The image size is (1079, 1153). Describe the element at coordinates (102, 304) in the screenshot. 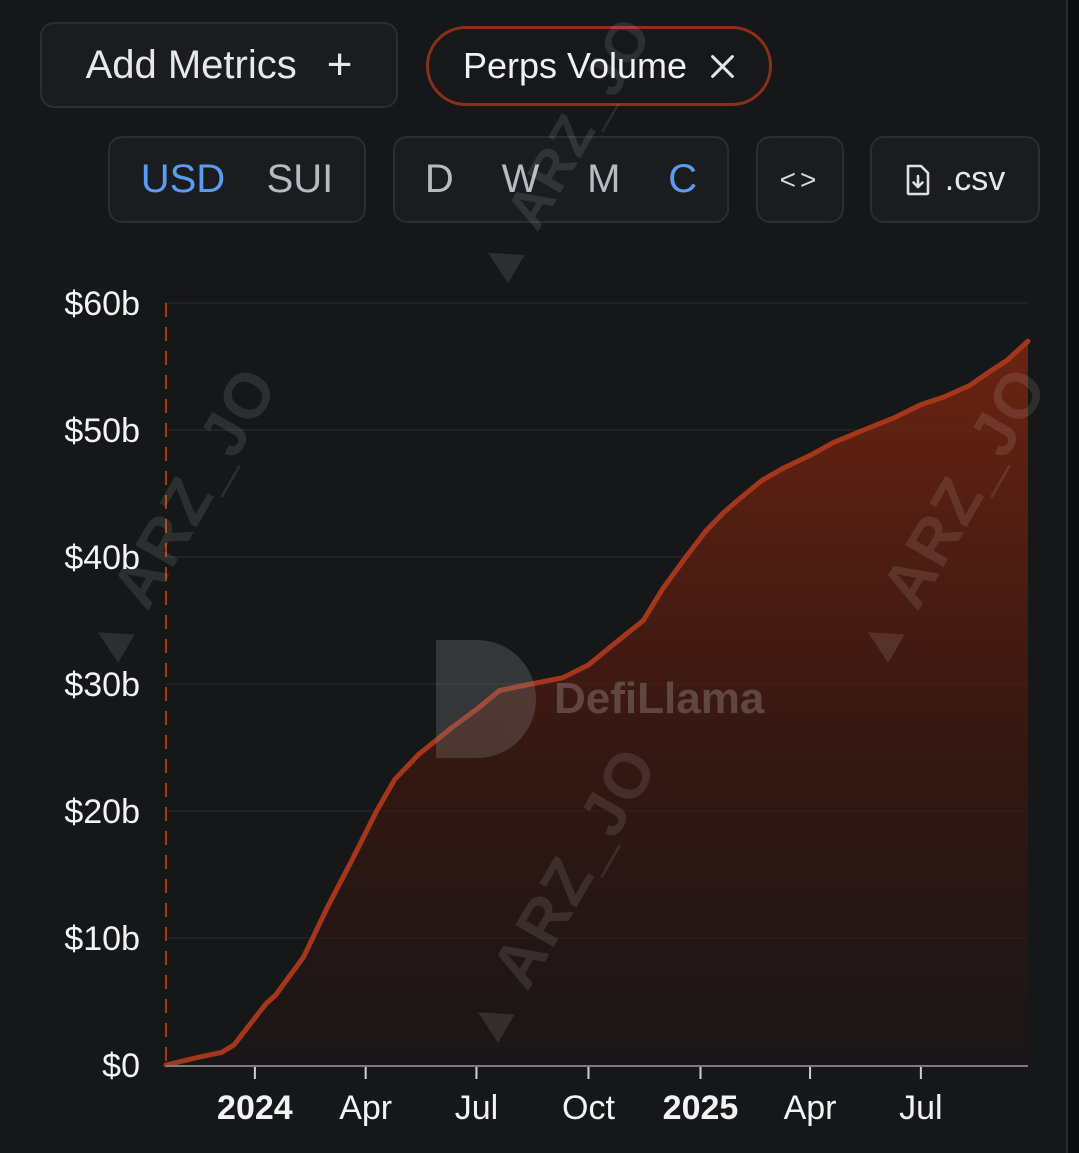

I see `y-tick-label: $60b` at that location.